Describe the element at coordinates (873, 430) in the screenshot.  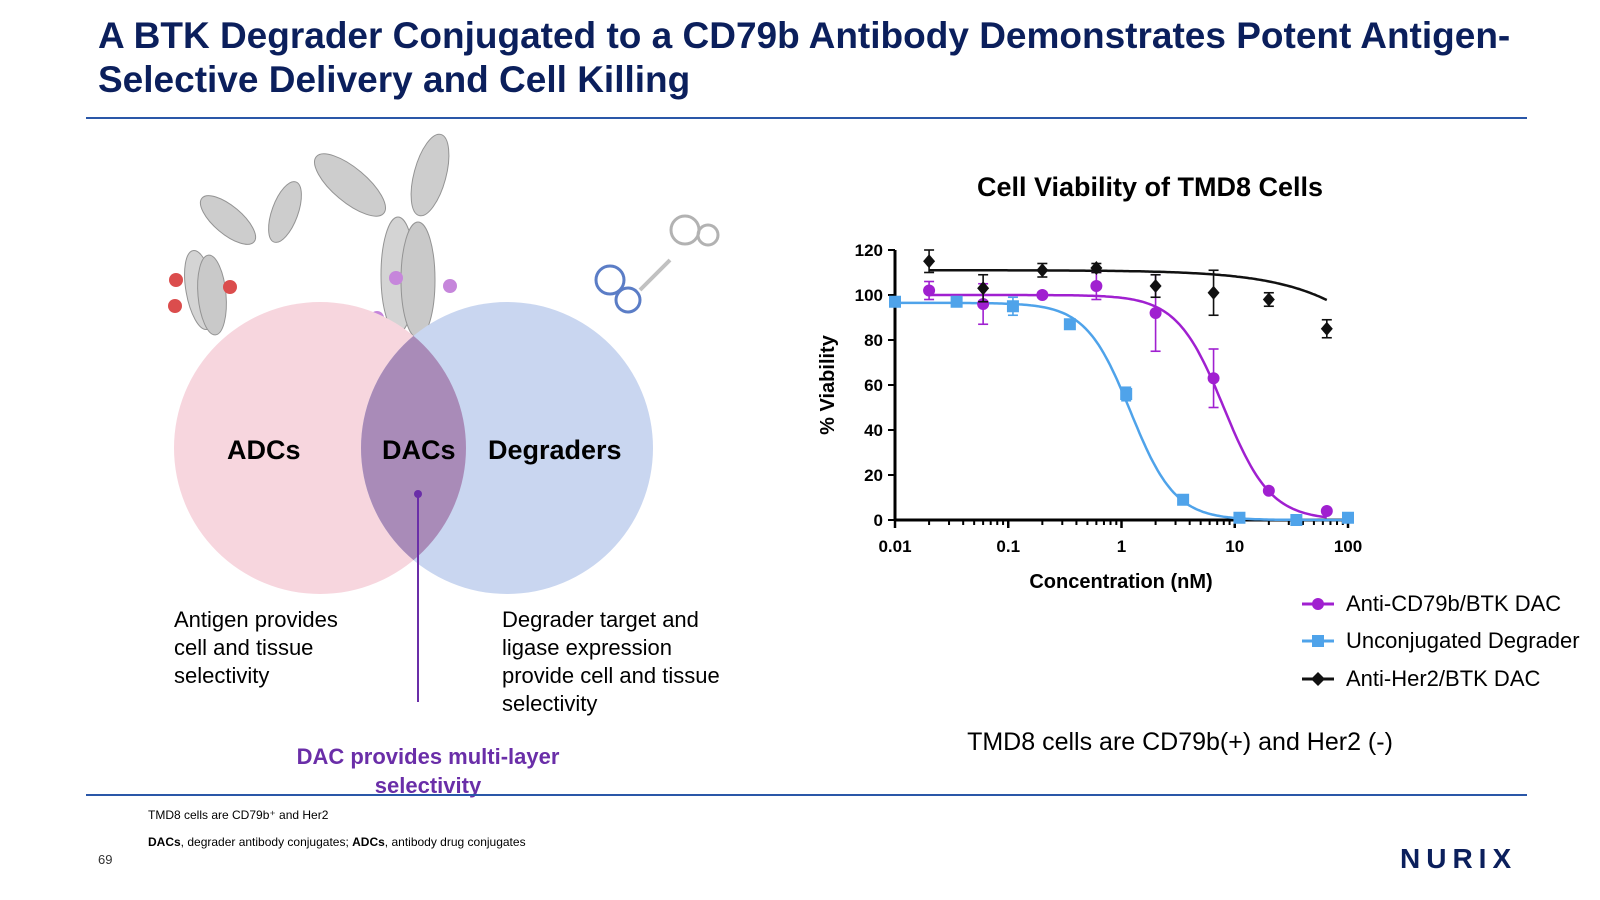
I see `y-tick-label: 40` at that location.